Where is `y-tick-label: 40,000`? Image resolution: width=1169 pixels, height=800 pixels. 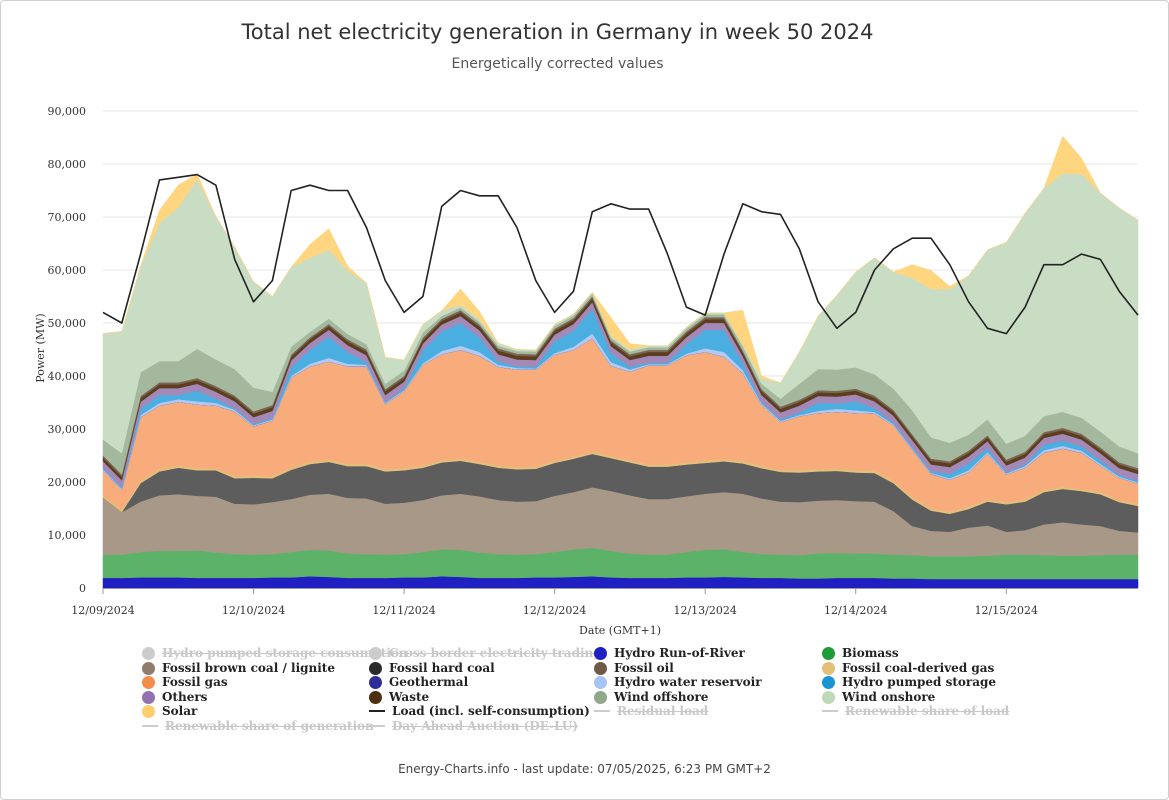 y-tick-label: 40,000 is located at coordinates (67, 376).